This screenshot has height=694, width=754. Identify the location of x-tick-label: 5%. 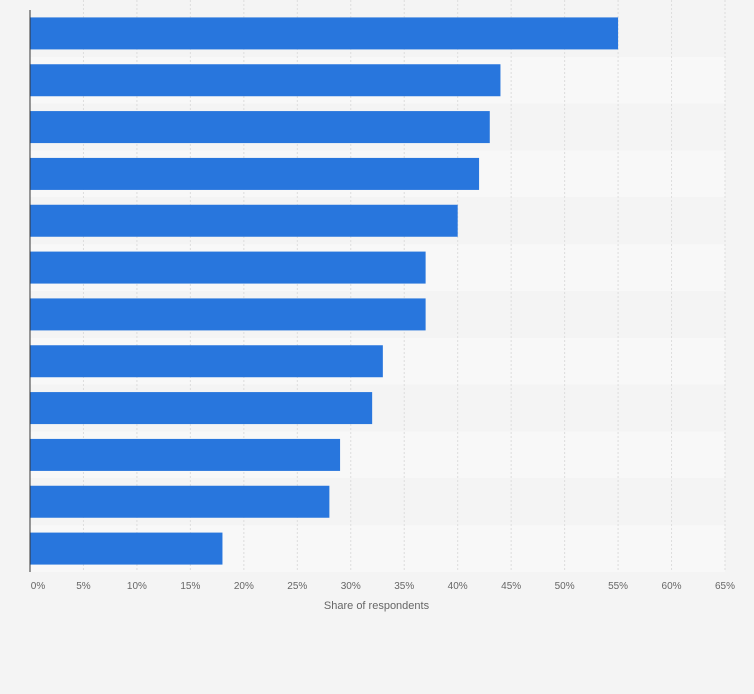
(83, 586).